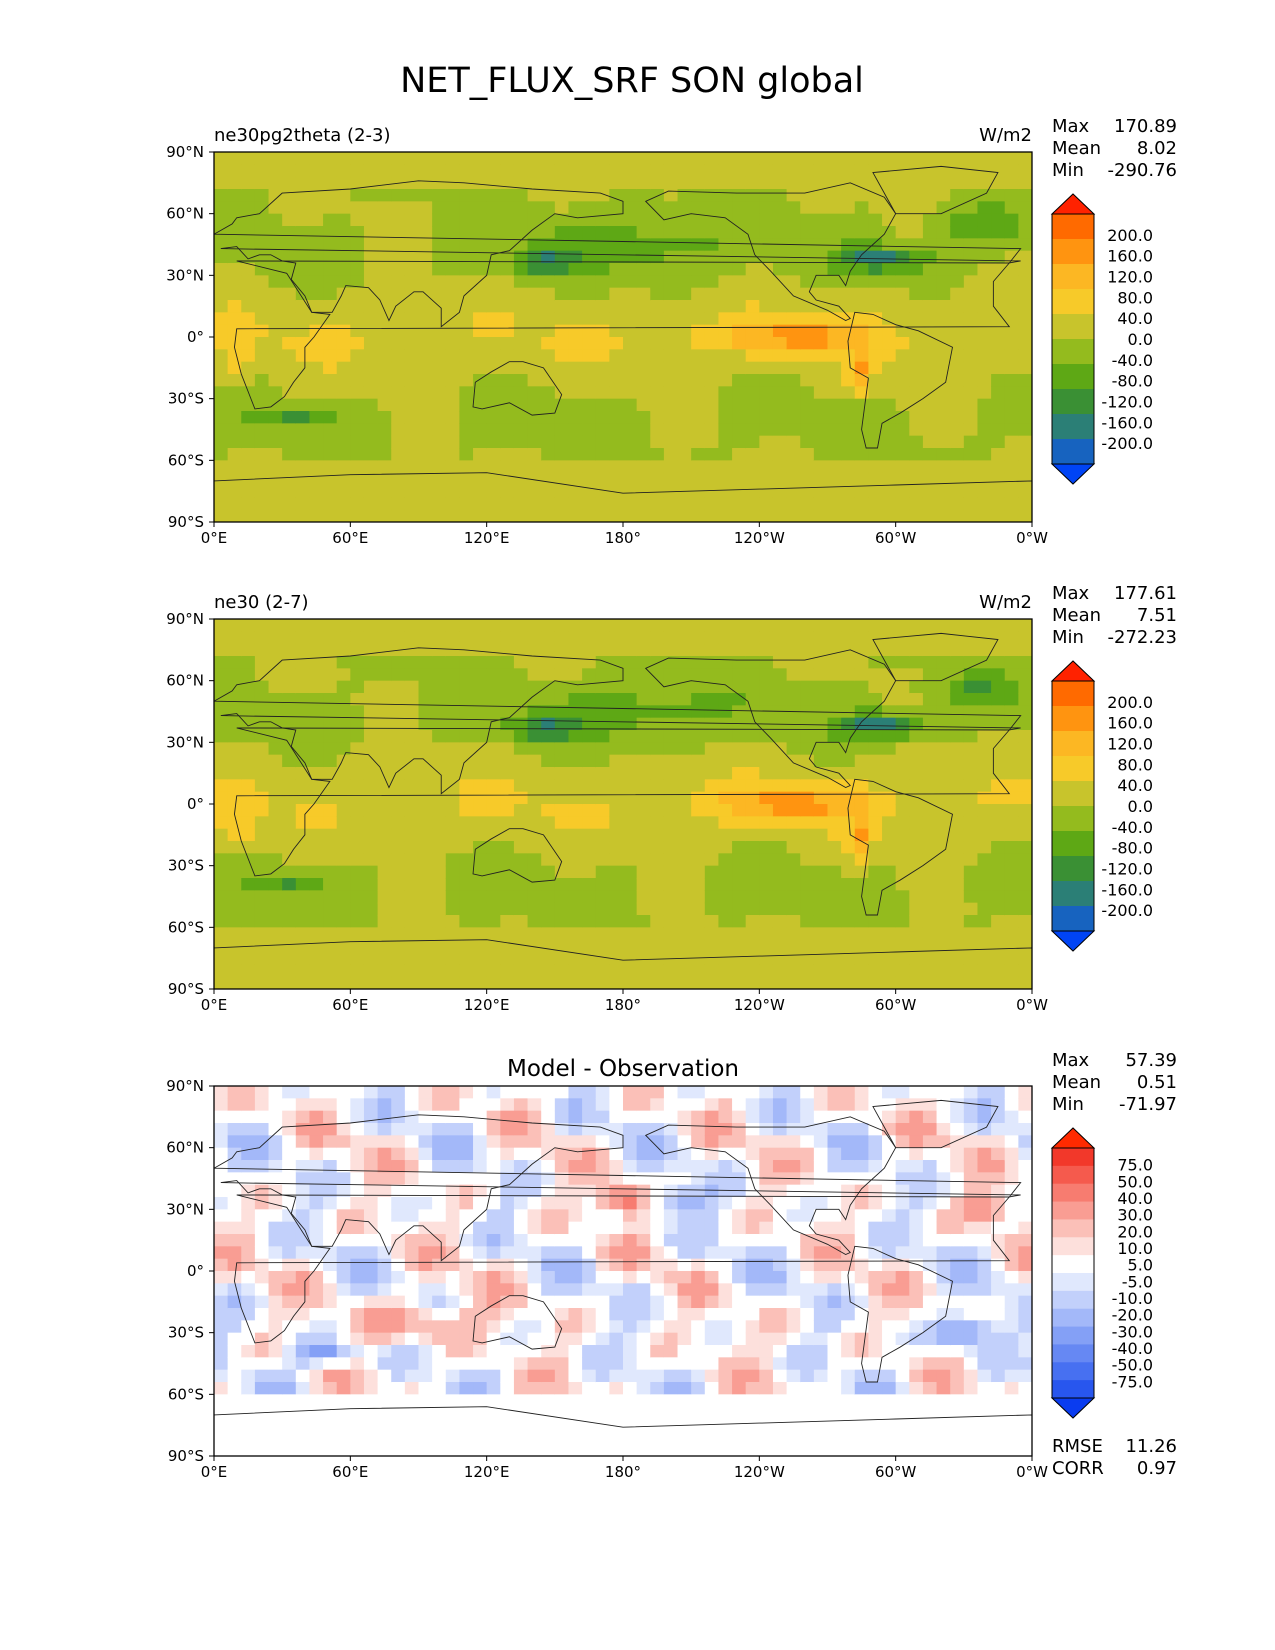 Image resolution: width=1275 pixels, height=1650 pixels. Describe the element at coordinates (1157, 615) in the screenshot. I see `stat-value: 7.51` at that location.